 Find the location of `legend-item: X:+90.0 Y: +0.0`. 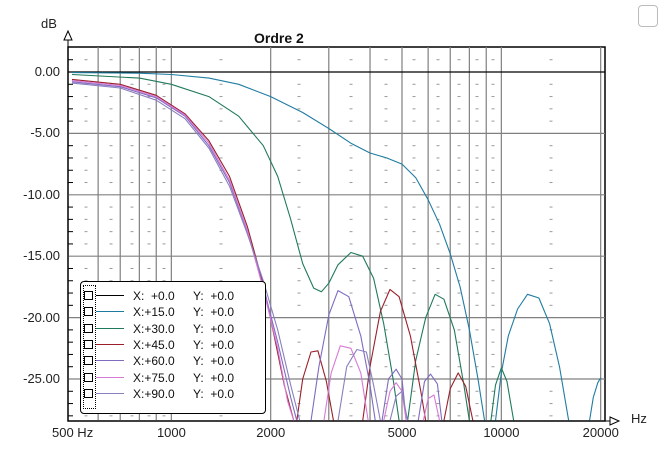

legend-item: X:+90.0 Y: +0.0 is located at coordinates (173, 394).